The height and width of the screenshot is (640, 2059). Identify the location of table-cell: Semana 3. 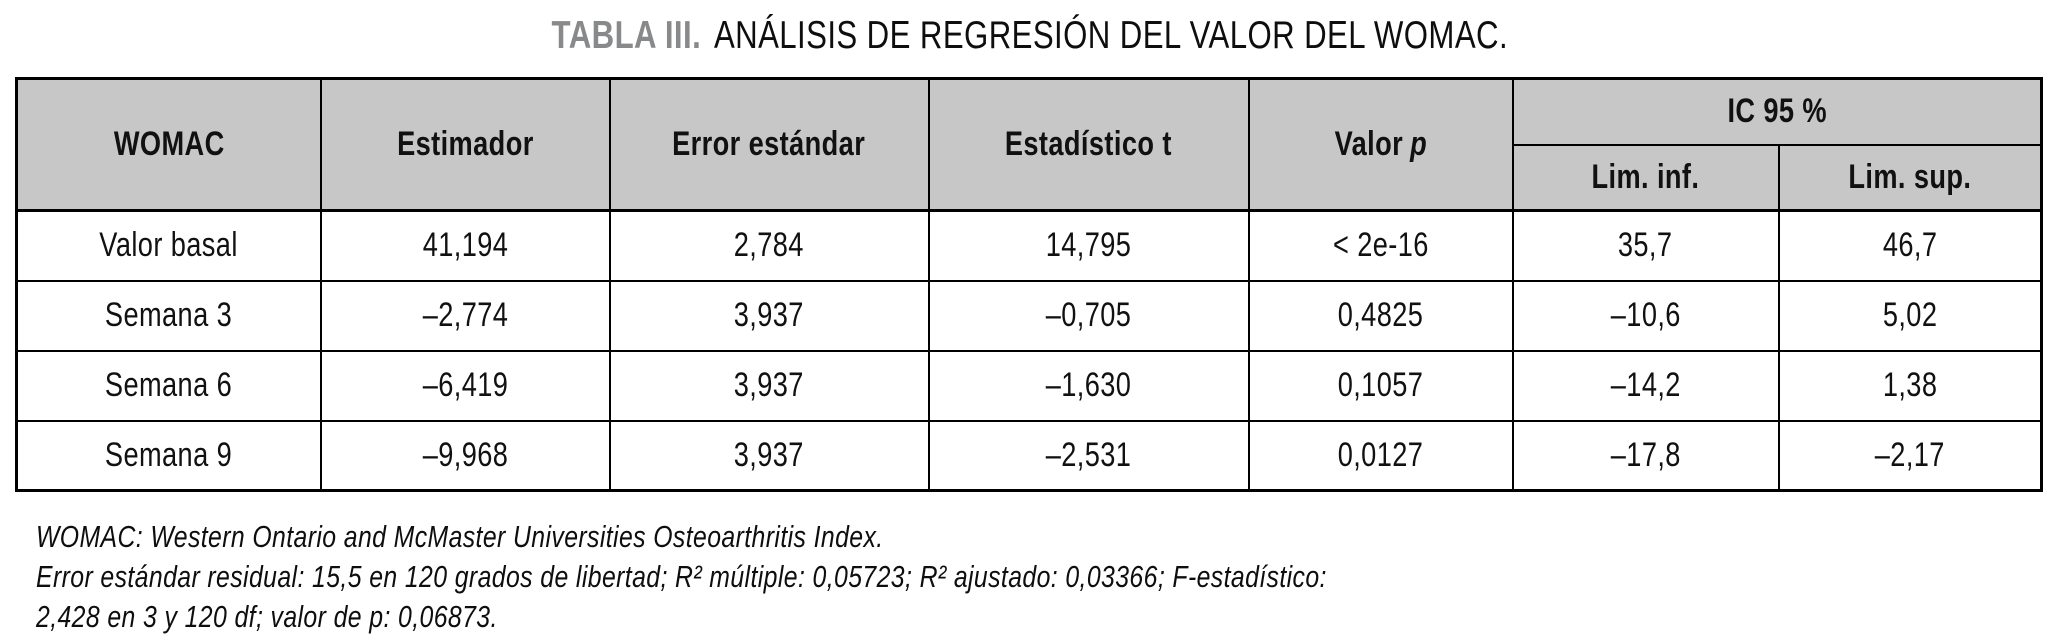
(168, 315).